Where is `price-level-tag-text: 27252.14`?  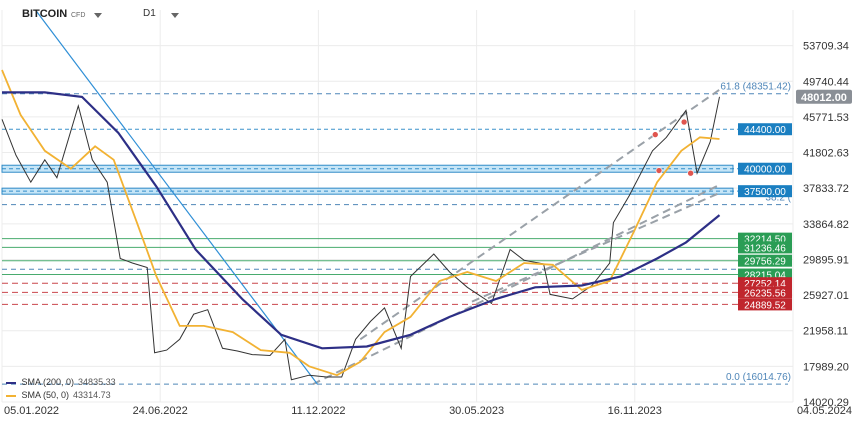
price-level-tag-text: 27252.14 is located at coordinates (765, 284).